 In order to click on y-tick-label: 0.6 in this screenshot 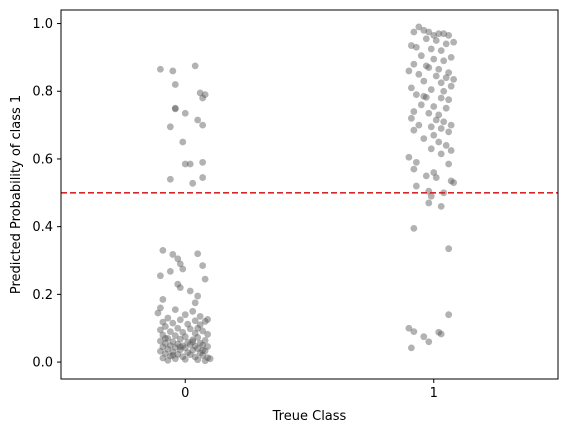, I will do `click(42, 159)`.